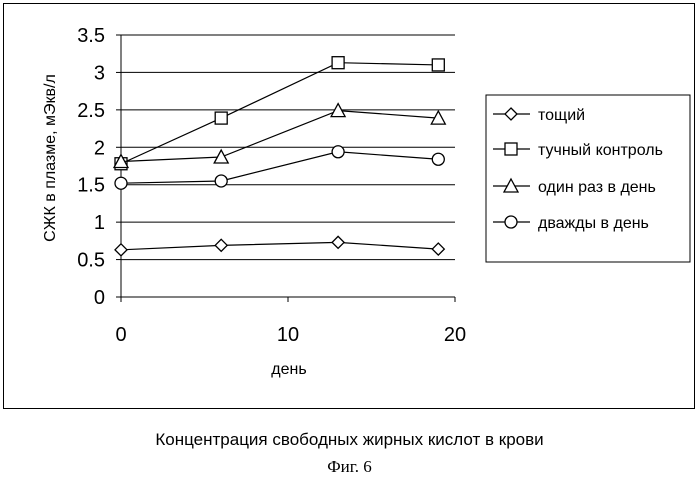  What do you see at coordinates (99, 298) in the screenshot?
I see `y-tick-label: 0` at bounding box center [99, 298].